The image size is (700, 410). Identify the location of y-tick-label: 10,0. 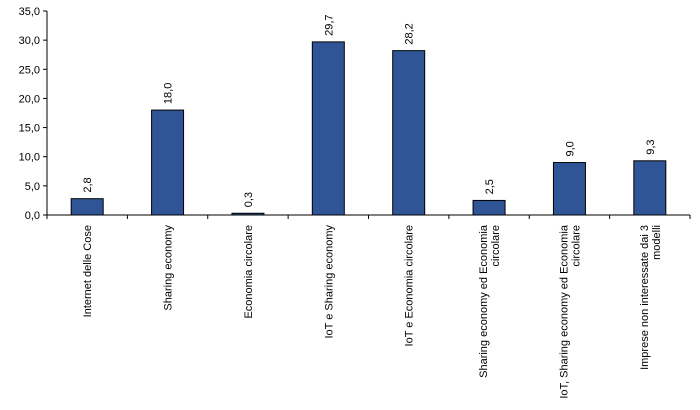
(29, 158).